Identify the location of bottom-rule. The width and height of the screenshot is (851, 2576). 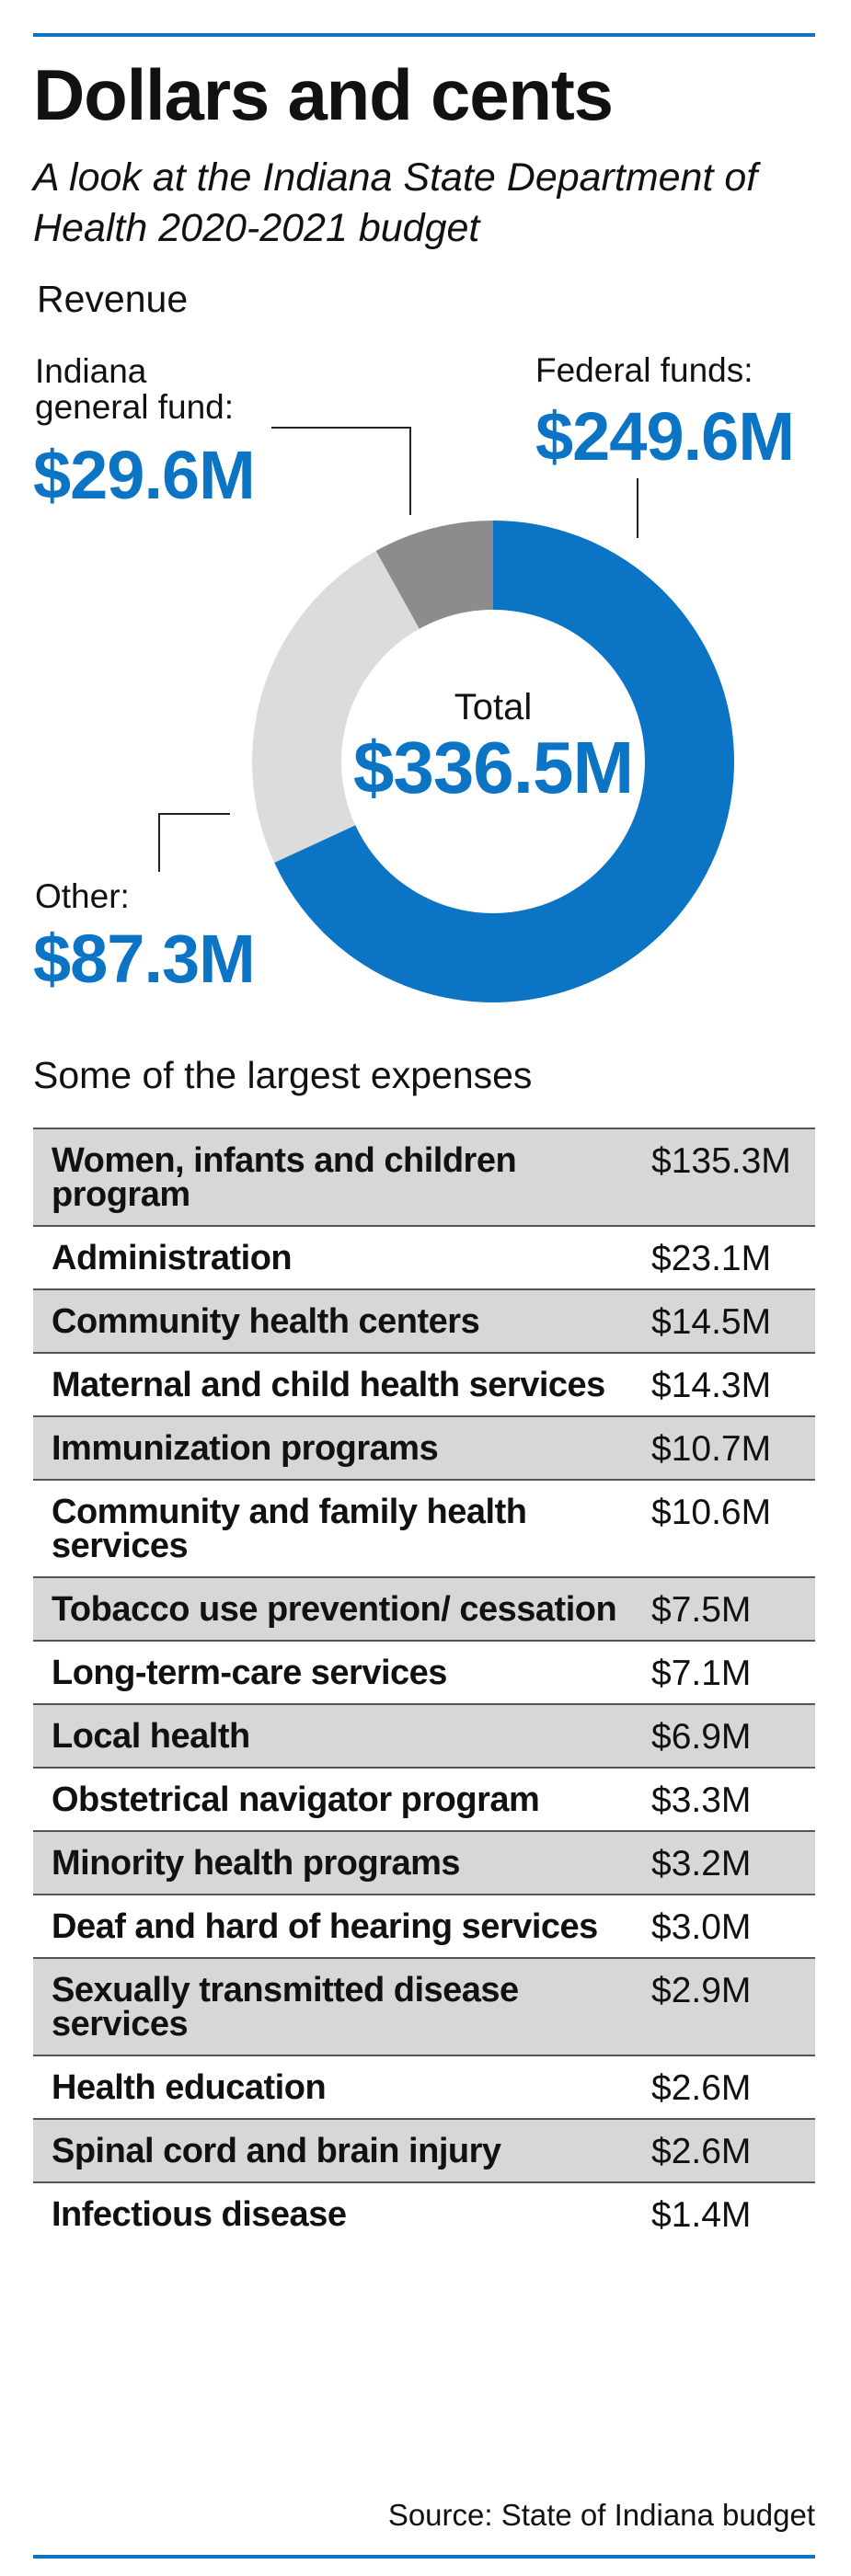
(424, 2557).